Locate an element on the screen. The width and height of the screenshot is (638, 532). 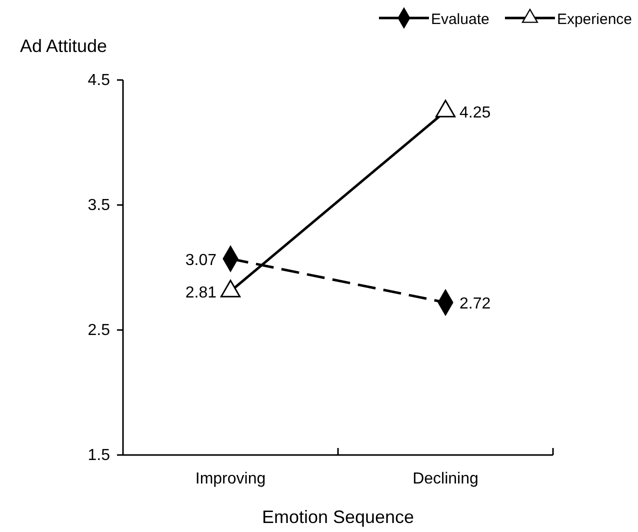
x-axis-title: Emotion Sequence is located at coordinates (338, 517).